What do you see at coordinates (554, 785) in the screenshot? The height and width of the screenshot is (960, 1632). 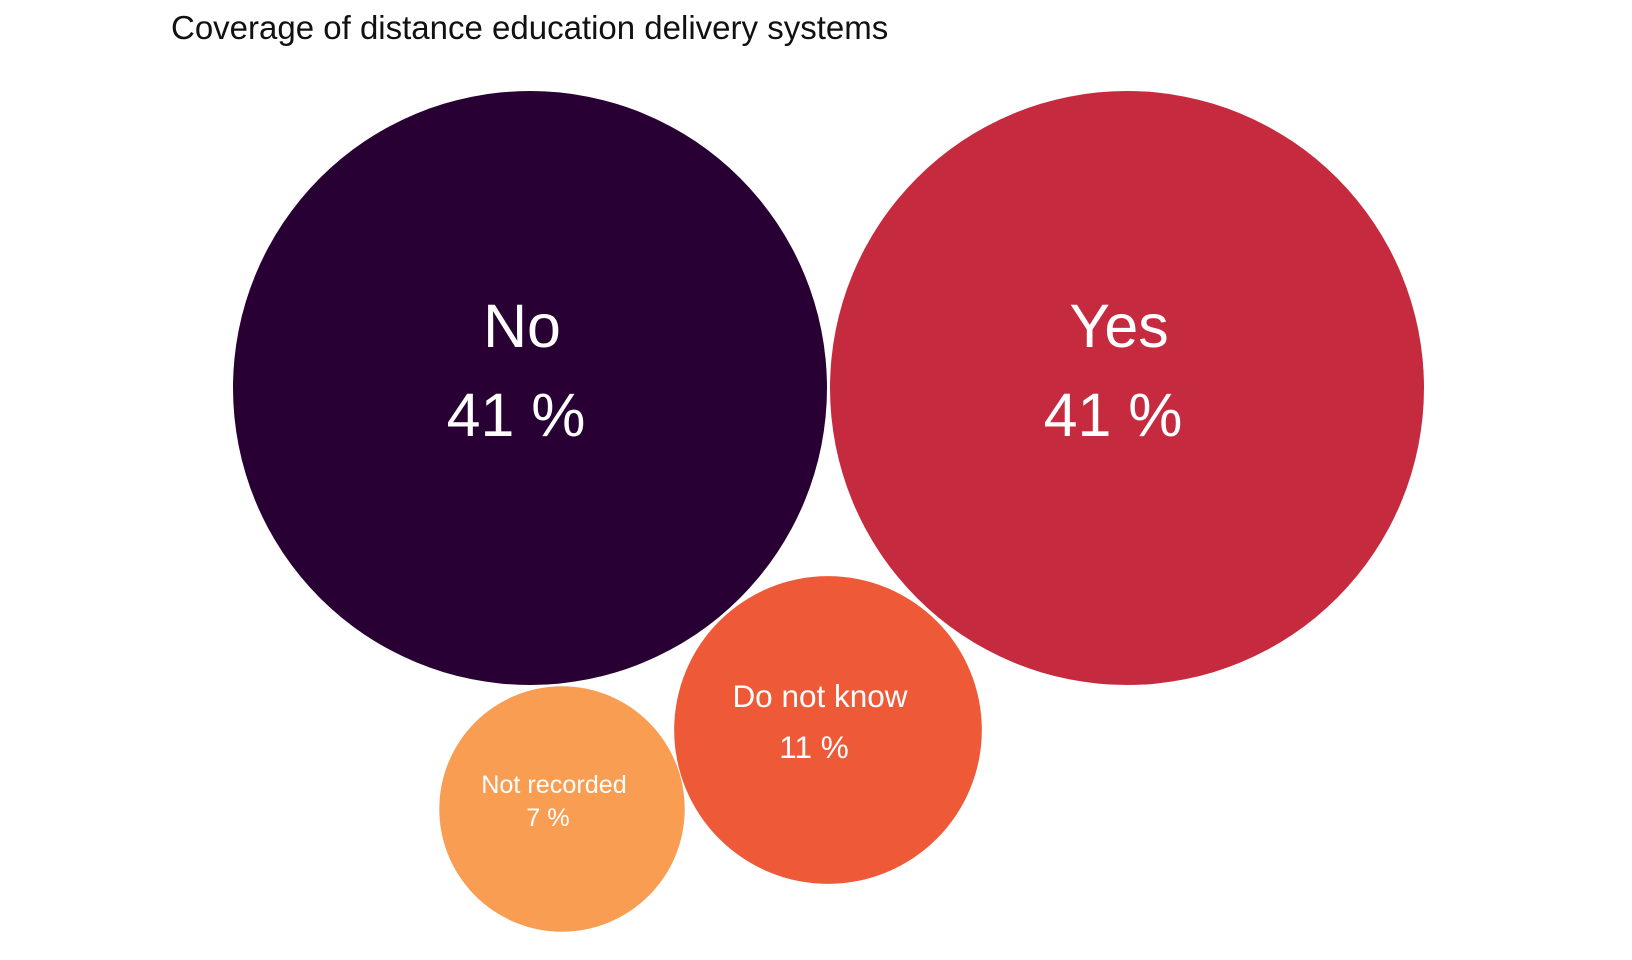 I see `bubble-label-not-recorded: Not recorded` at bounding box center [554, 785].